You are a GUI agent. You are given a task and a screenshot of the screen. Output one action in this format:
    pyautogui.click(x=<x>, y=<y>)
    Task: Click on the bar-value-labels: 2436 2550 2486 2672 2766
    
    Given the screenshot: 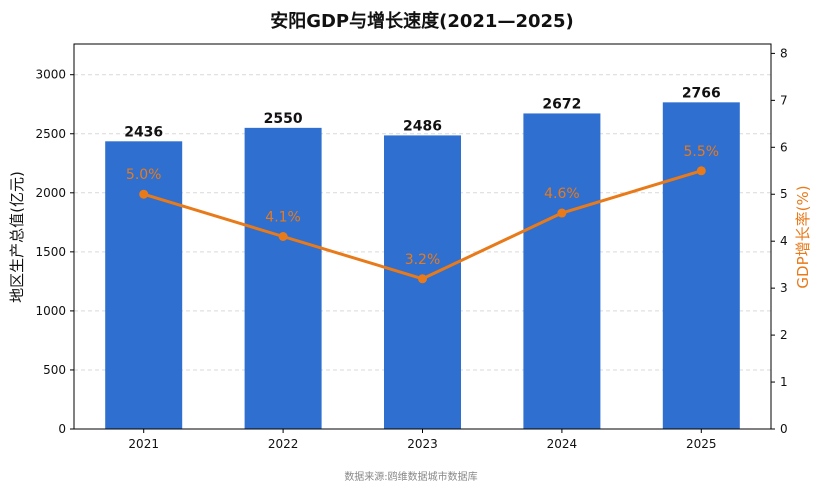 What is the action you would take?
    pyautogui.click(x=422, y=112)
    